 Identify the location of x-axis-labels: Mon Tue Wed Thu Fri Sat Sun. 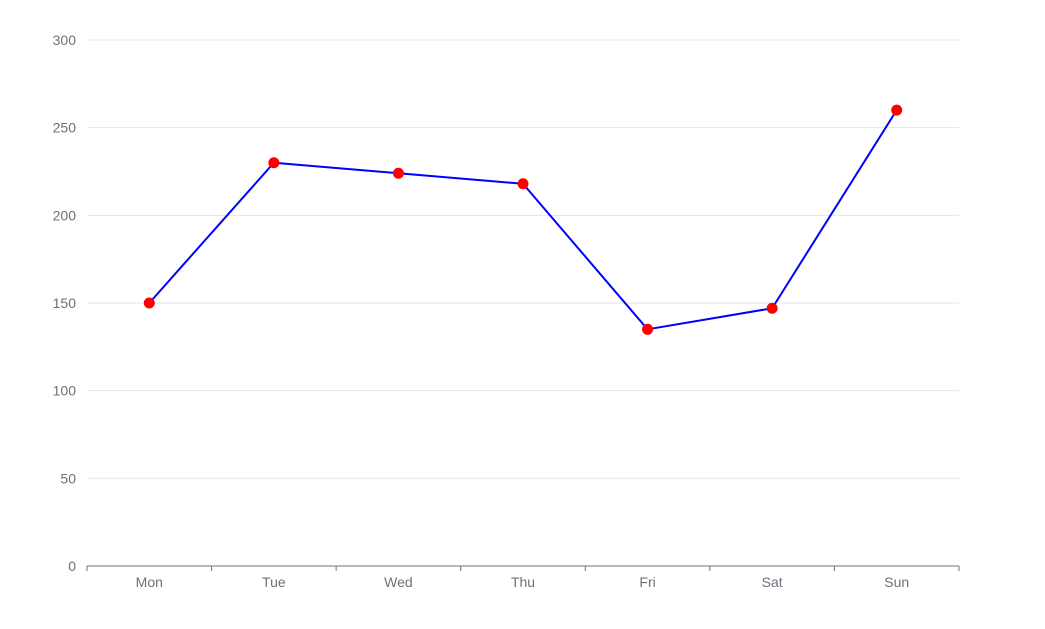
(523, 582).